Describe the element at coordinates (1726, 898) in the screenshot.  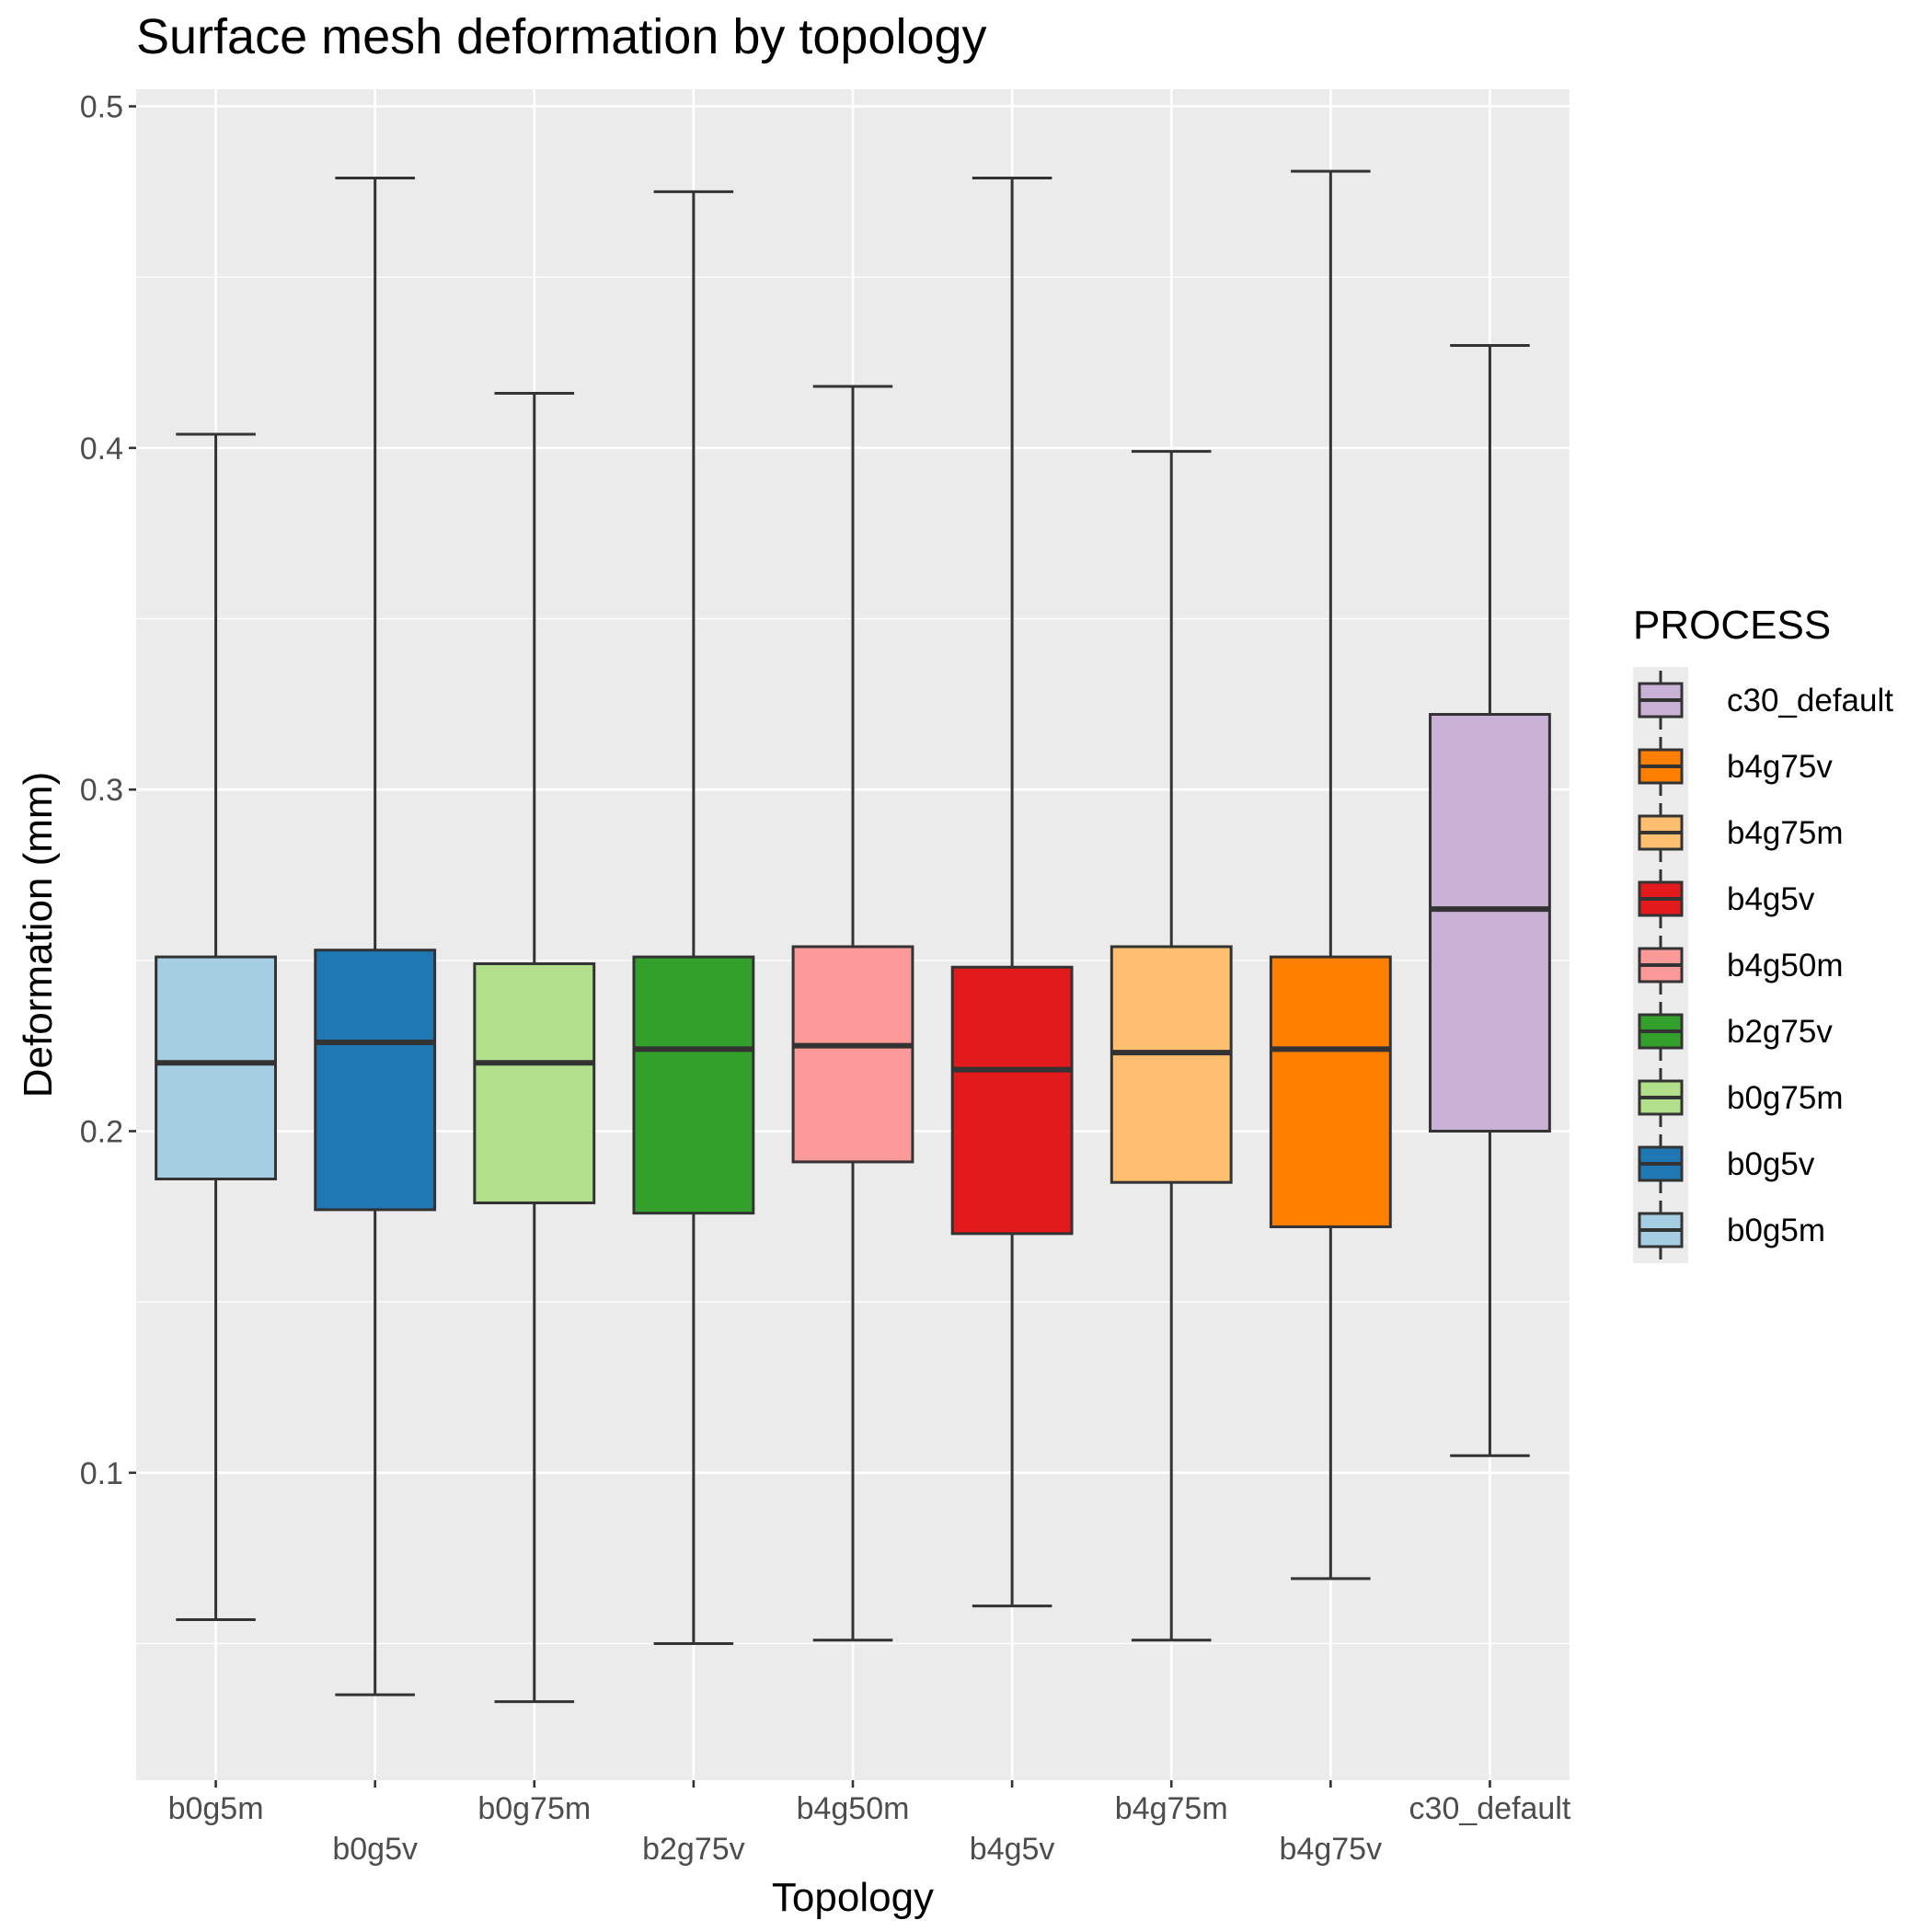
I see `legend-item-b4g5v: b4g5v` at that location.